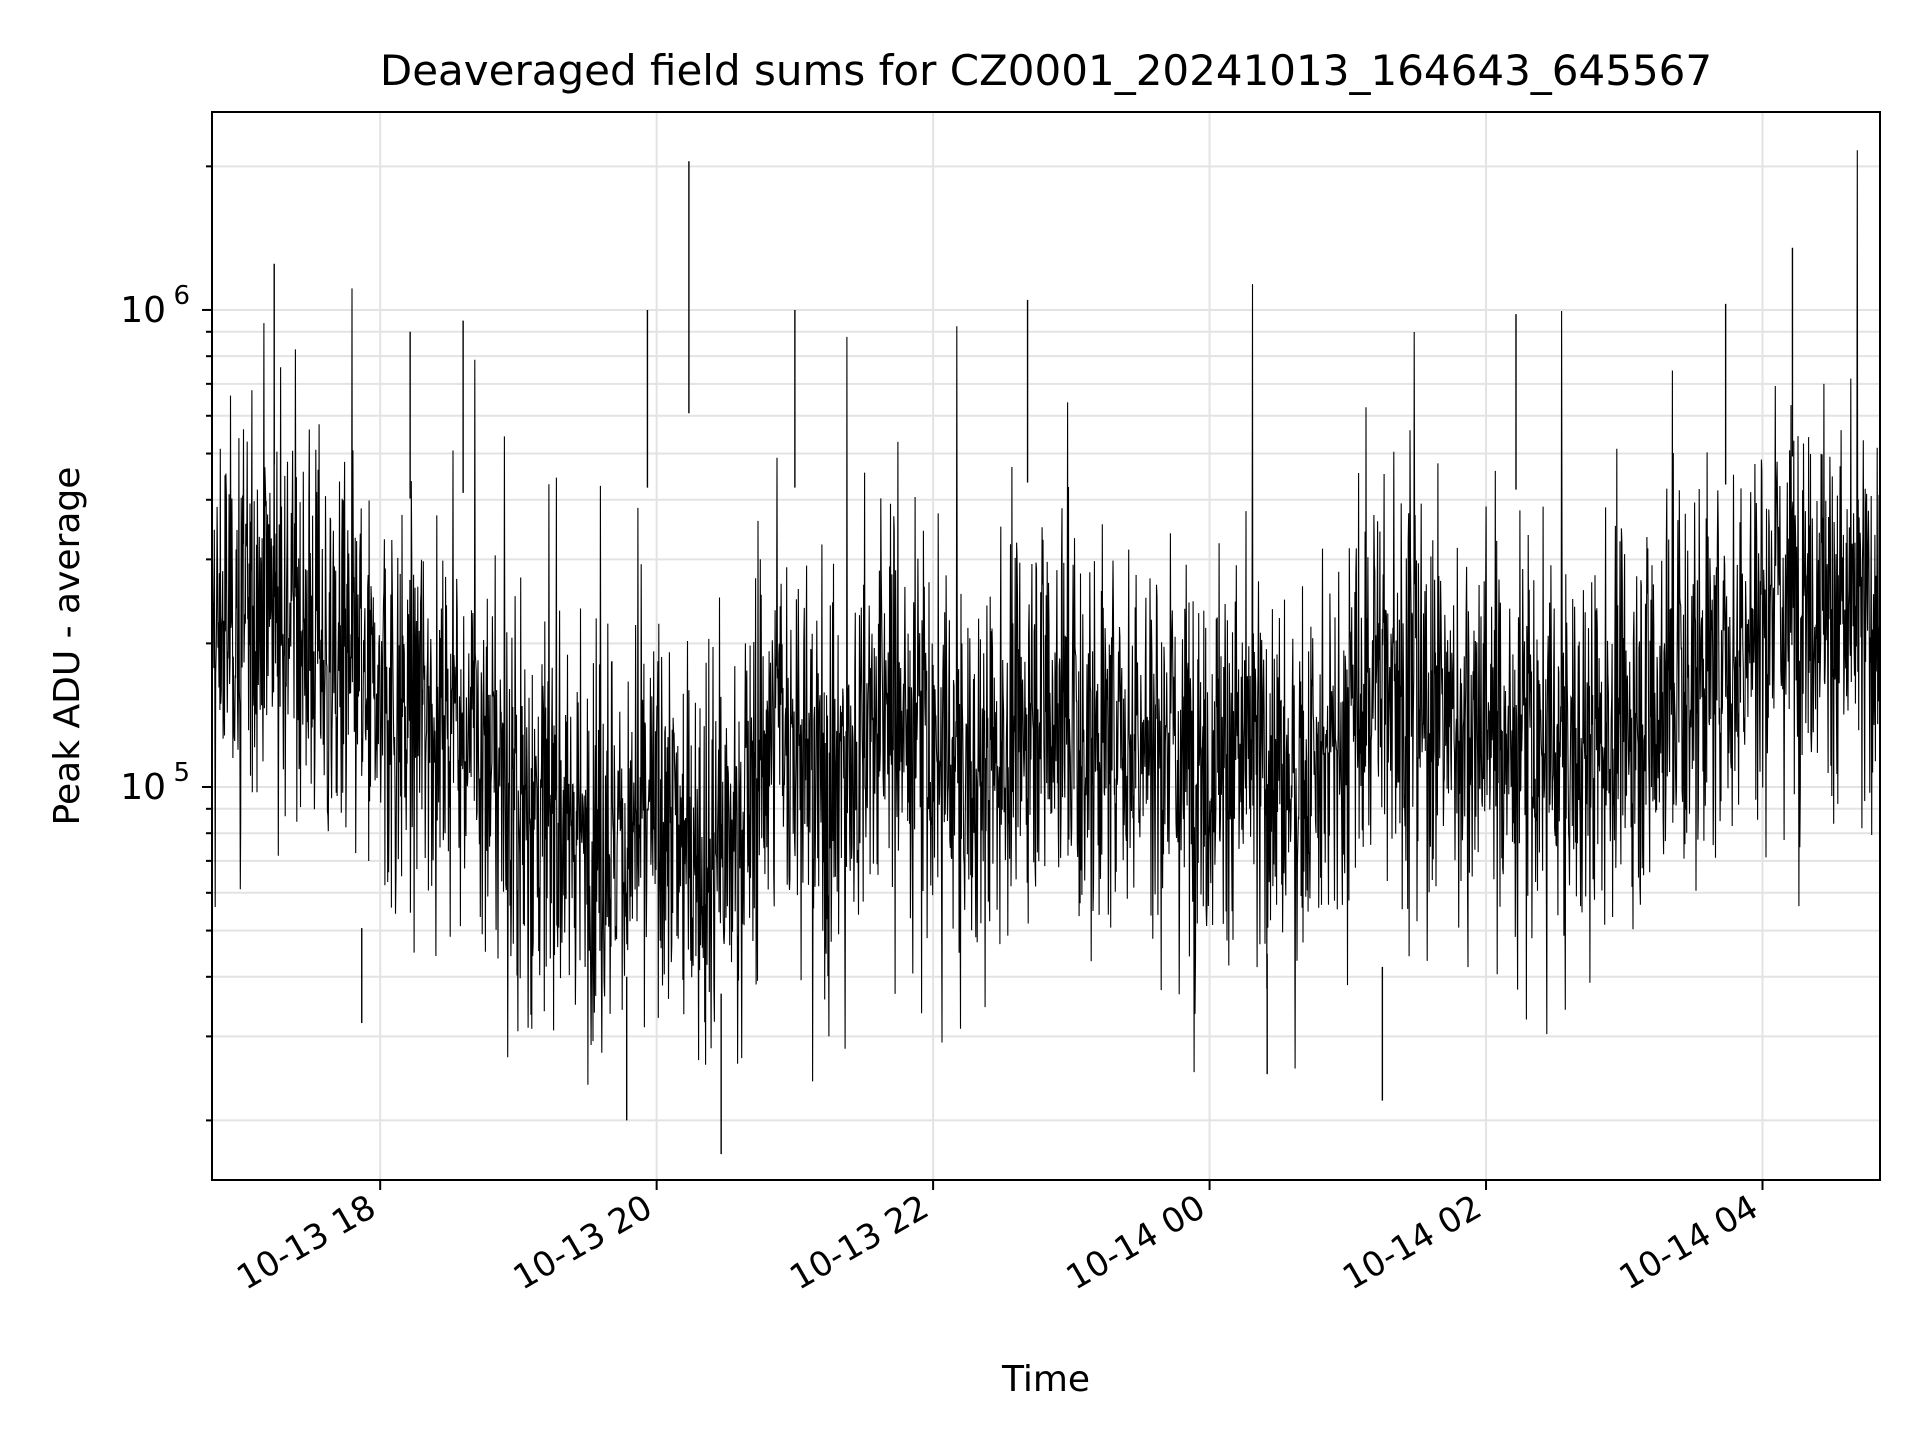 This screenshot has height=1440, width=1920. I want to click on y-axis-label: Peak ADU - average, so click(67, 646).